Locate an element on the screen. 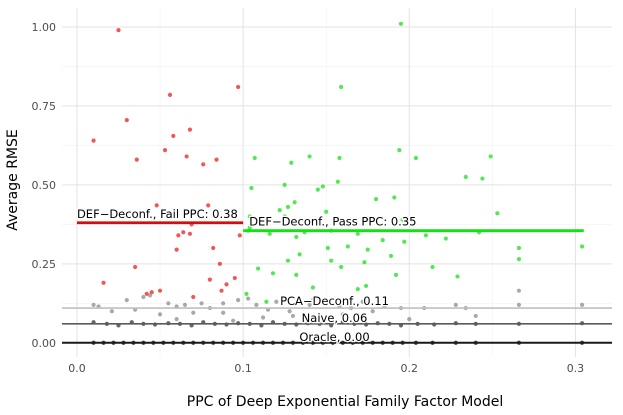 This screenshot has width=623, height=415. ref-label-oracle: Oracle, 0.00 is located at coordinates (334, 337).